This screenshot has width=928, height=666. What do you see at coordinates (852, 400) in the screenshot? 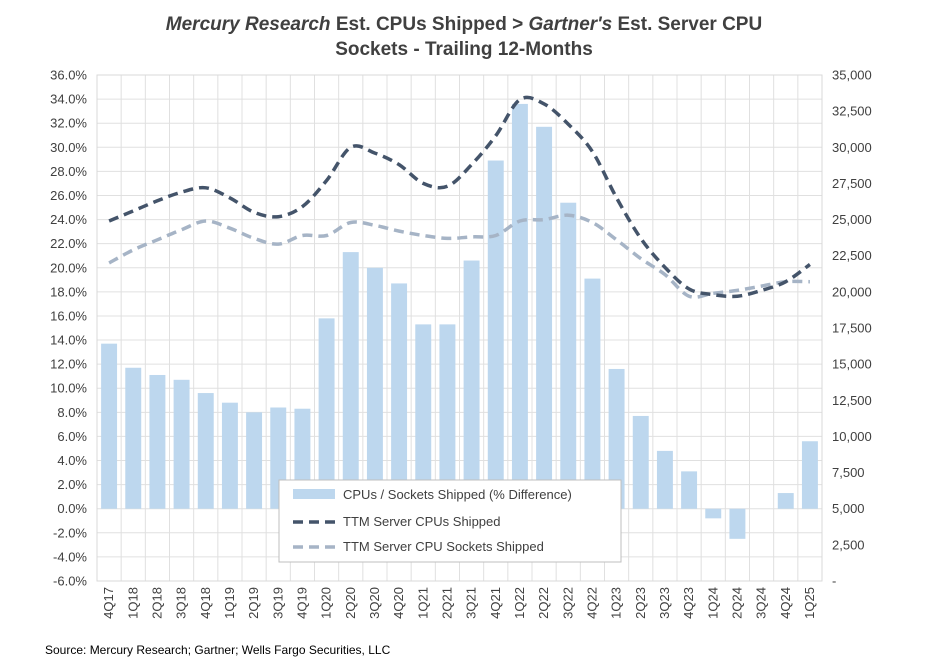
I see `y-right-tick-label: 12,500` at bounding box center [852, 400].